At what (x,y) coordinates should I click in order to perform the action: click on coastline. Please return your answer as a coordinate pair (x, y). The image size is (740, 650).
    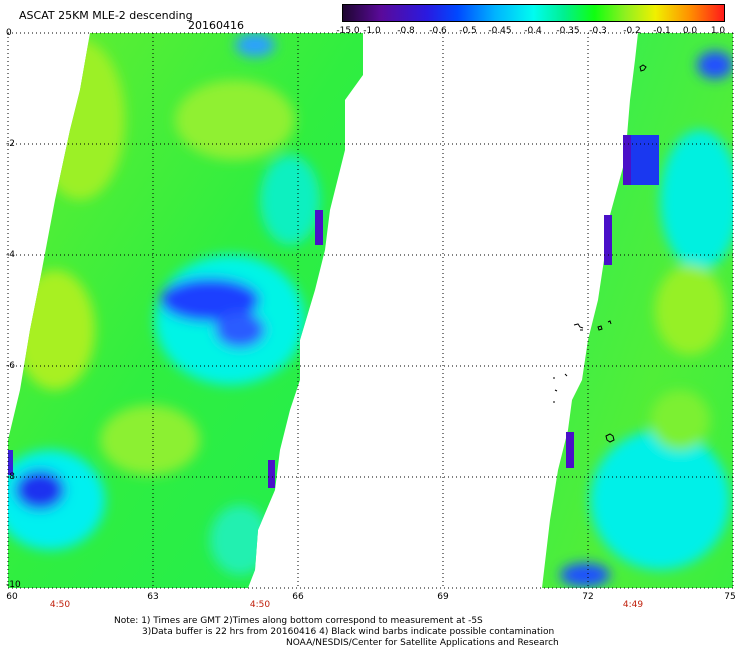
    Looking at the image, I should click on (600, 253).